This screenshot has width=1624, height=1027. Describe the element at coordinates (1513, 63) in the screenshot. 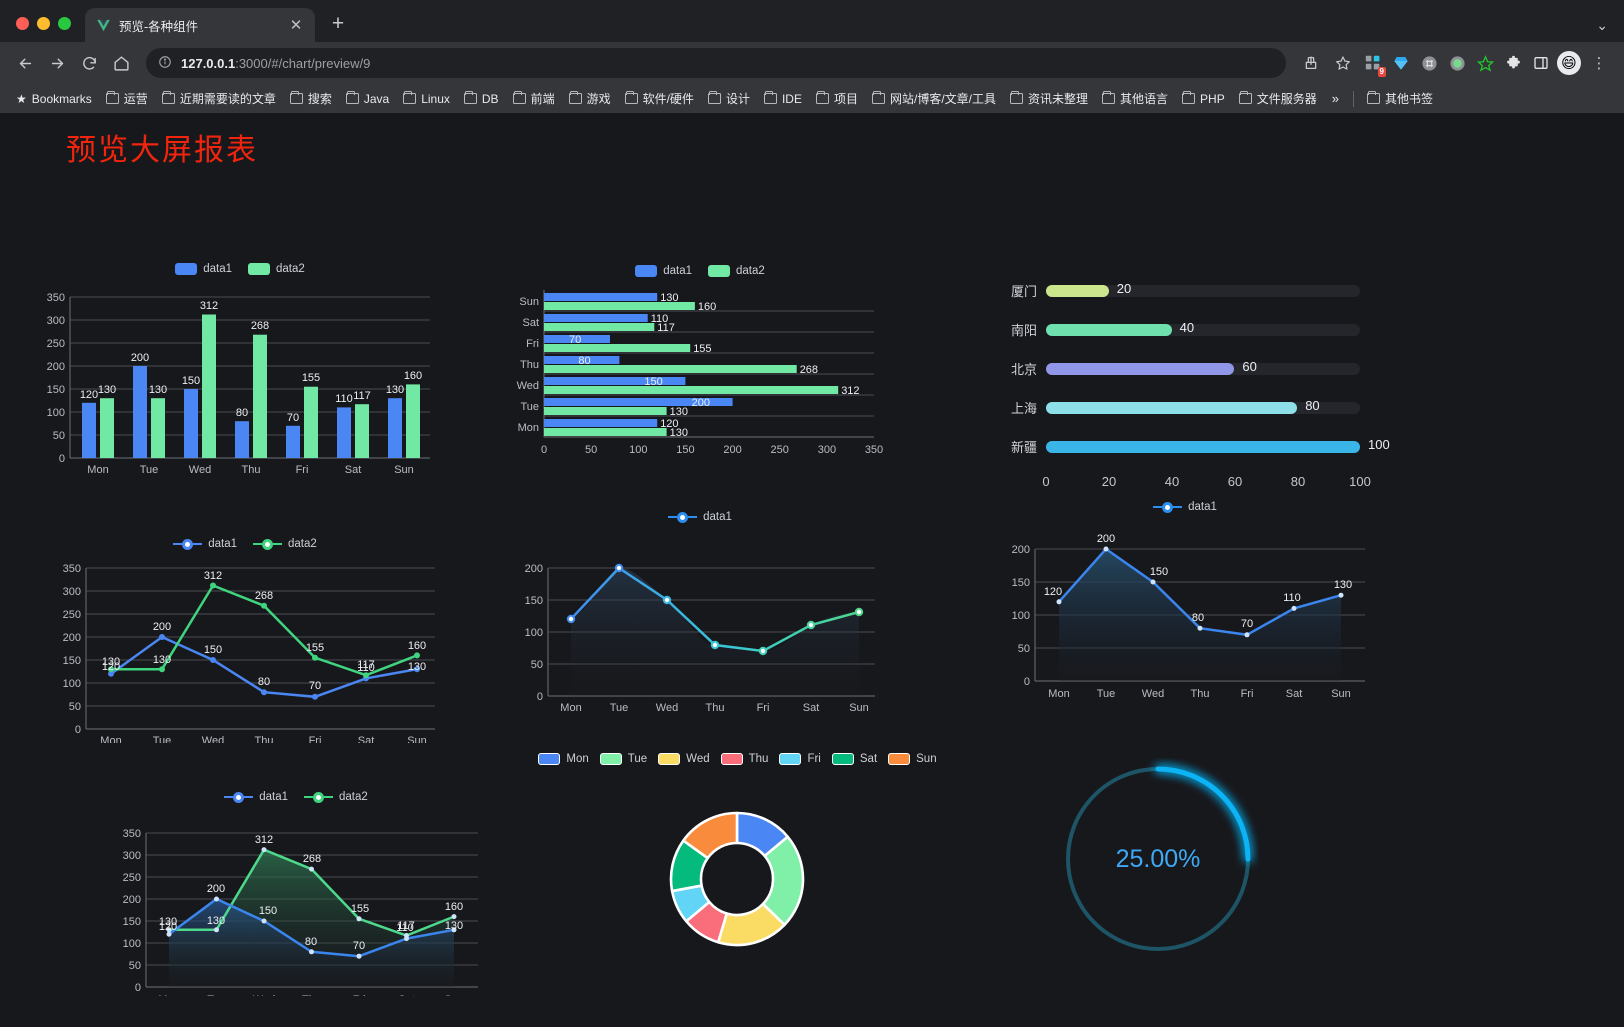

I see `puzzle-icon` at that location.